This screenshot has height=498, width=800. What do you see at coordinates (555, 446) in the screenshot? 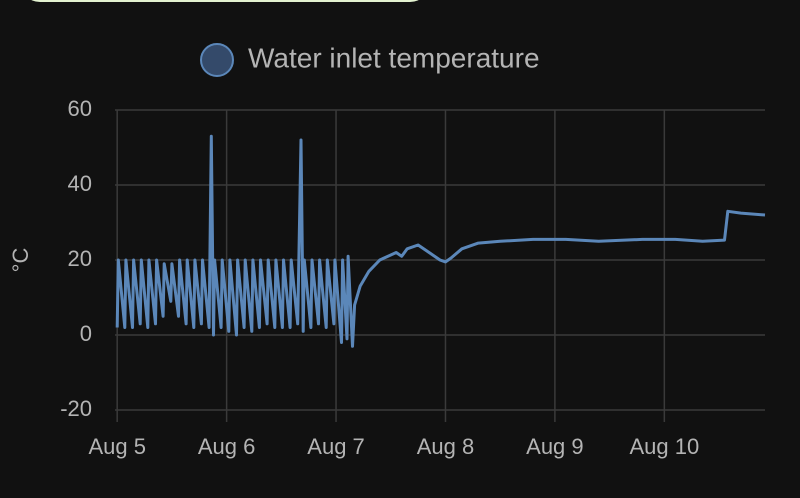
I see `x-tick-label: Aug 9` at bounding box center [555, 446].